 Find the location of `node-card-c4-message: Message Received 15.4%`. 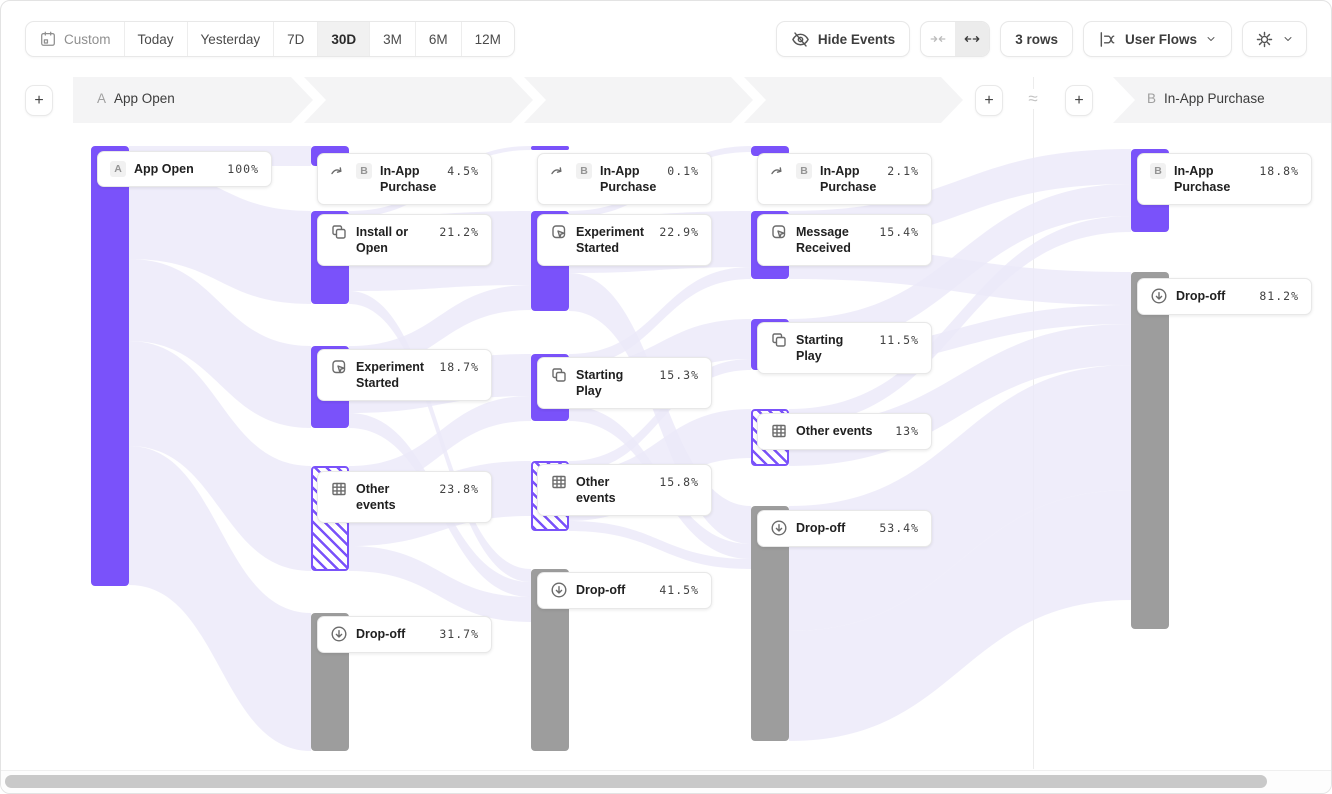

node-card-c4-message: Message Received 15.4% is located at coordinates (844, 240).